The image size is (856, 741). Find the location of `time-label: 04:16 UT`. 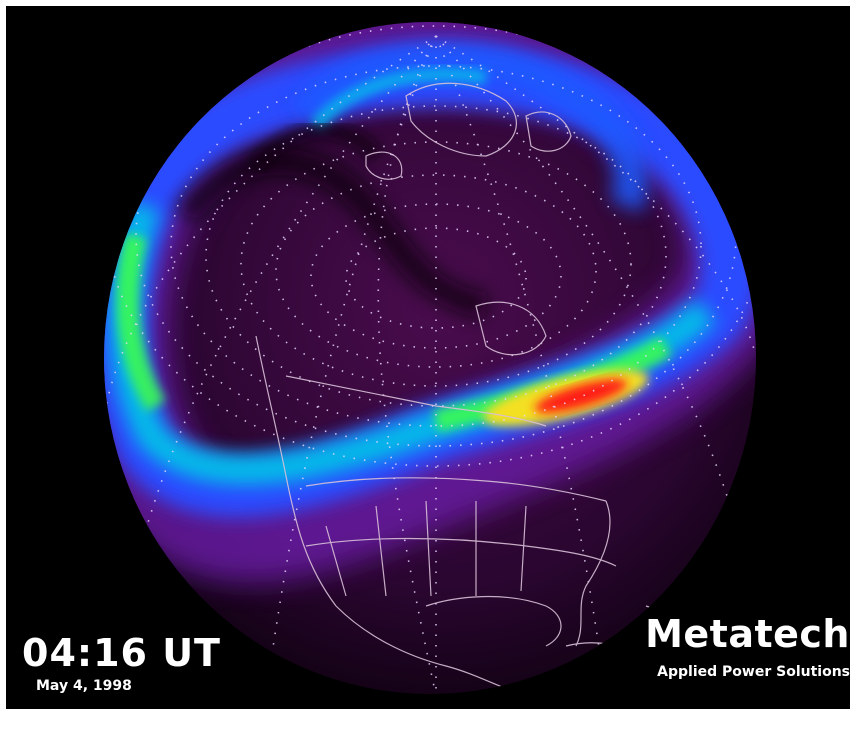

time-label: 04:16 UT is located at coordinates (121, 653).